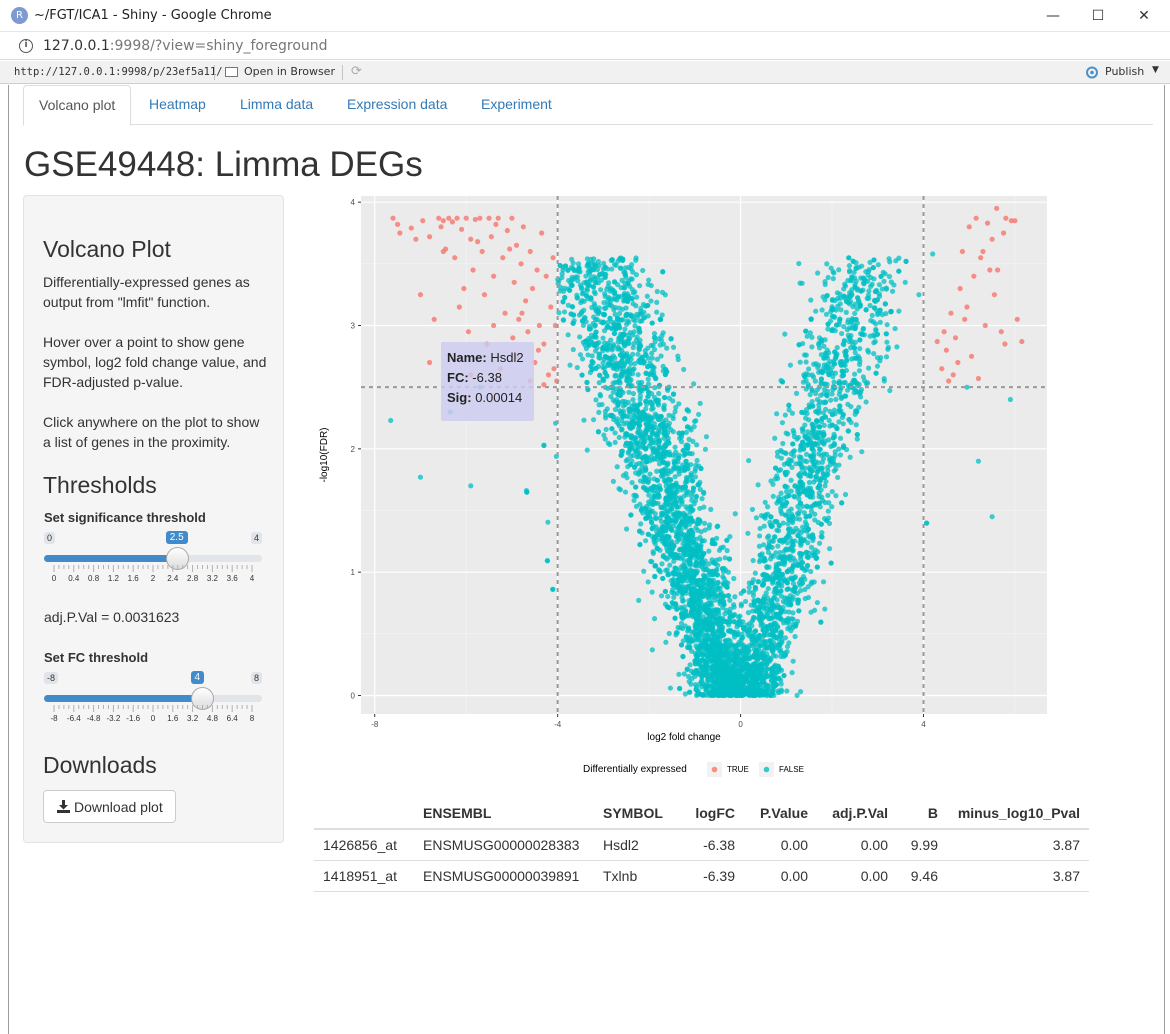 This screenshot has width=1170, height=1034. Describe the element at coordinates (356, 71) in the screenshot. I see `refresh-icon: ⟳` at that location.